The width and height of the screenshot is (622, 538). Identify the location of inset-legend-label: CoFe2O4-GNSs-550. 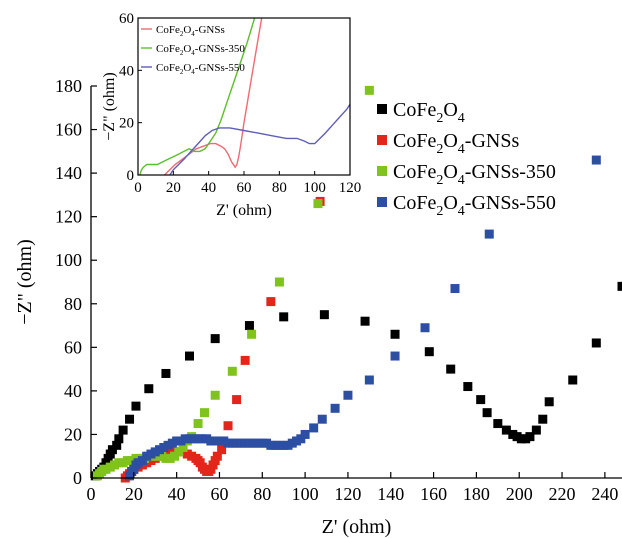
(200, 69).